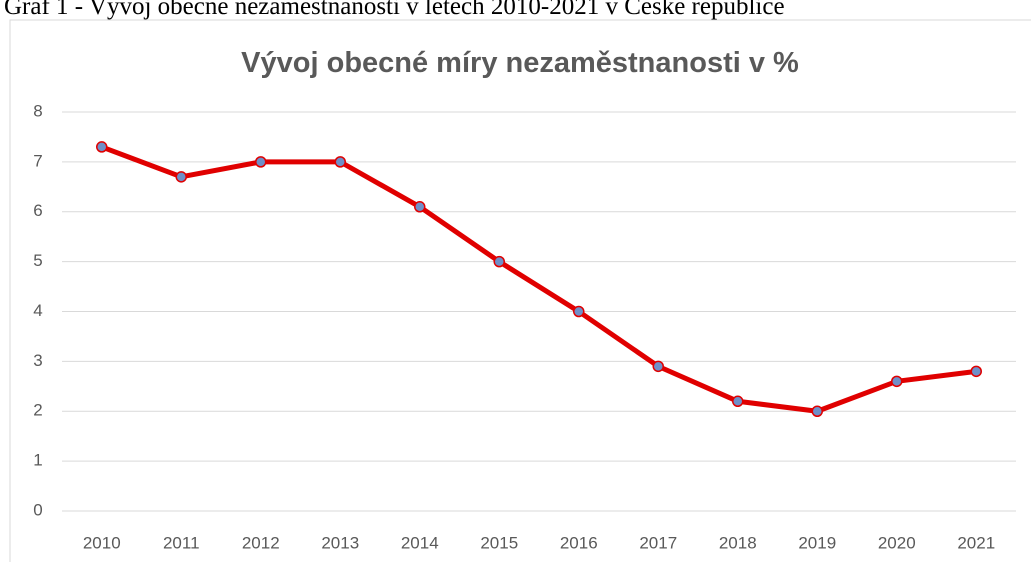 This screenshot has height=562, width=1031. I want to click on x-tick-label: 2013, so click(340, 542).